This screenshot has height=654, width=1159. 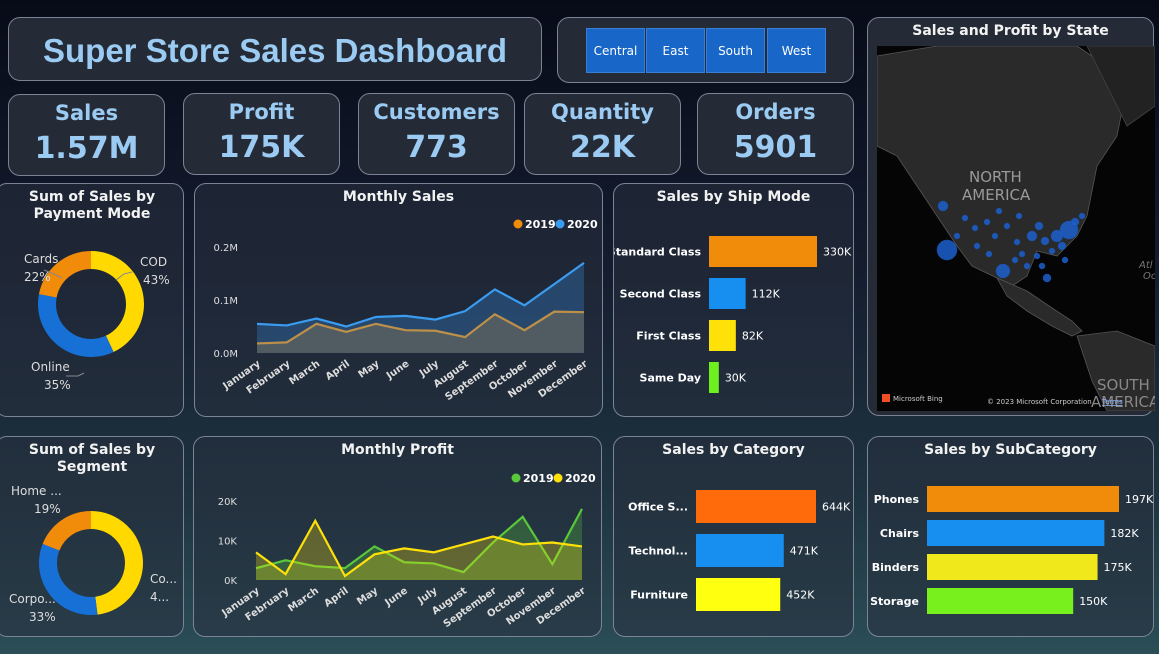 I want to click on category-label-furniture: Furniture, so click(x=659, y=595).